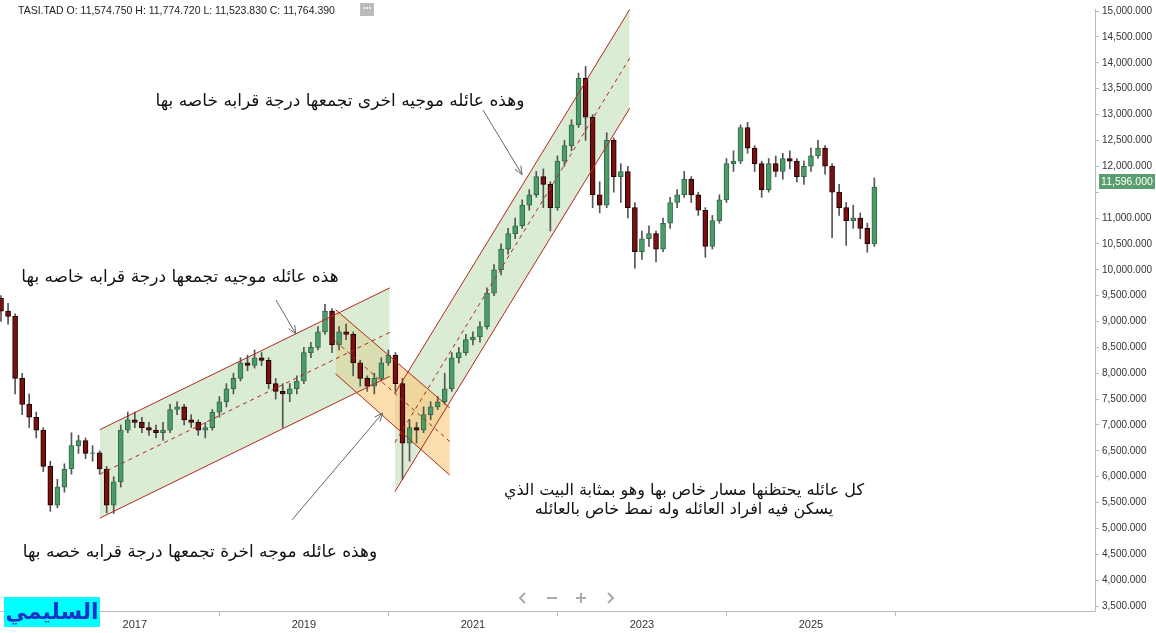 The height and width of the screenshot is (633, 1156). What do you see at coordinates (52, 612) in the screenshot?
I see `annotation: السليمي` at bounding box center [52, 612].